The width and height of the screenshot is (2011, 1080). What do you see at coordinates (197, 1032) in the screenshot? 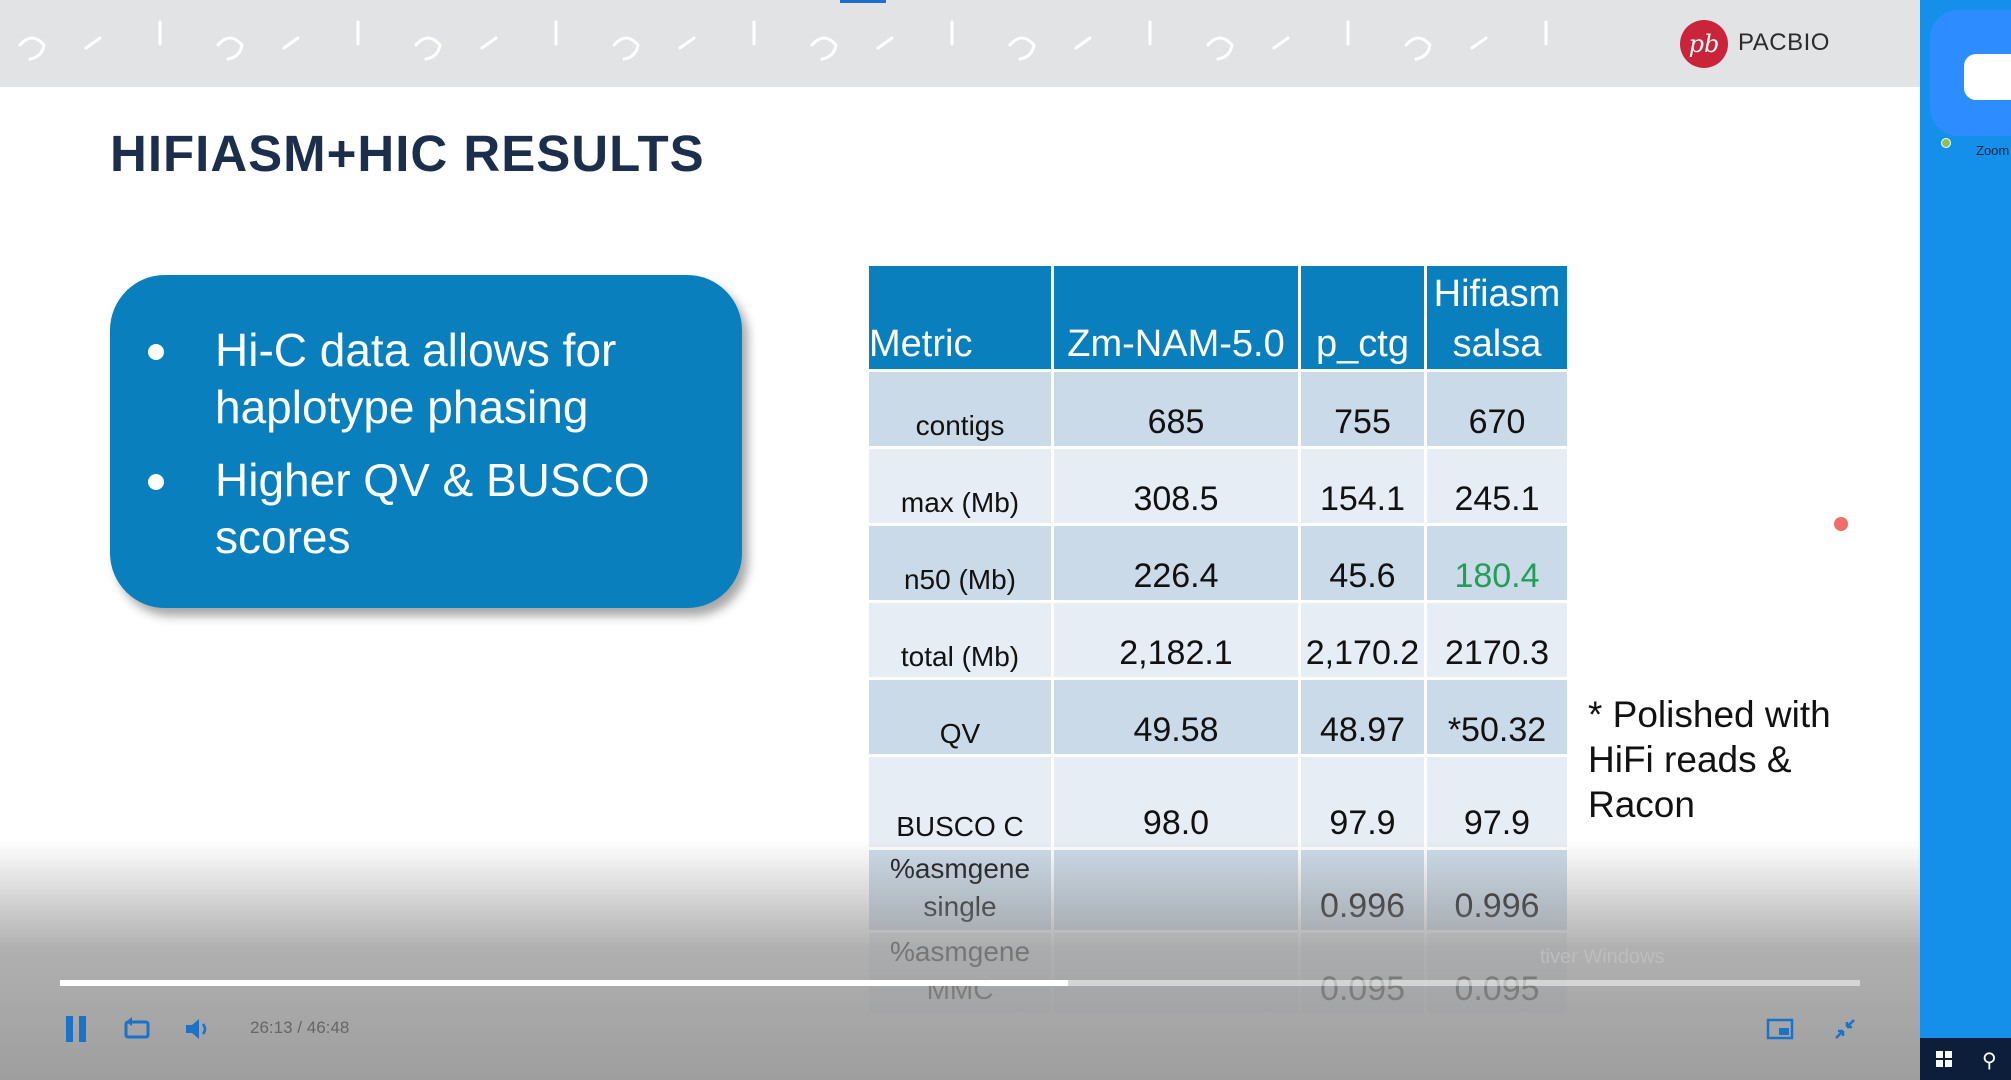
I see `volume-icon` at bounding box center [197, 1032].